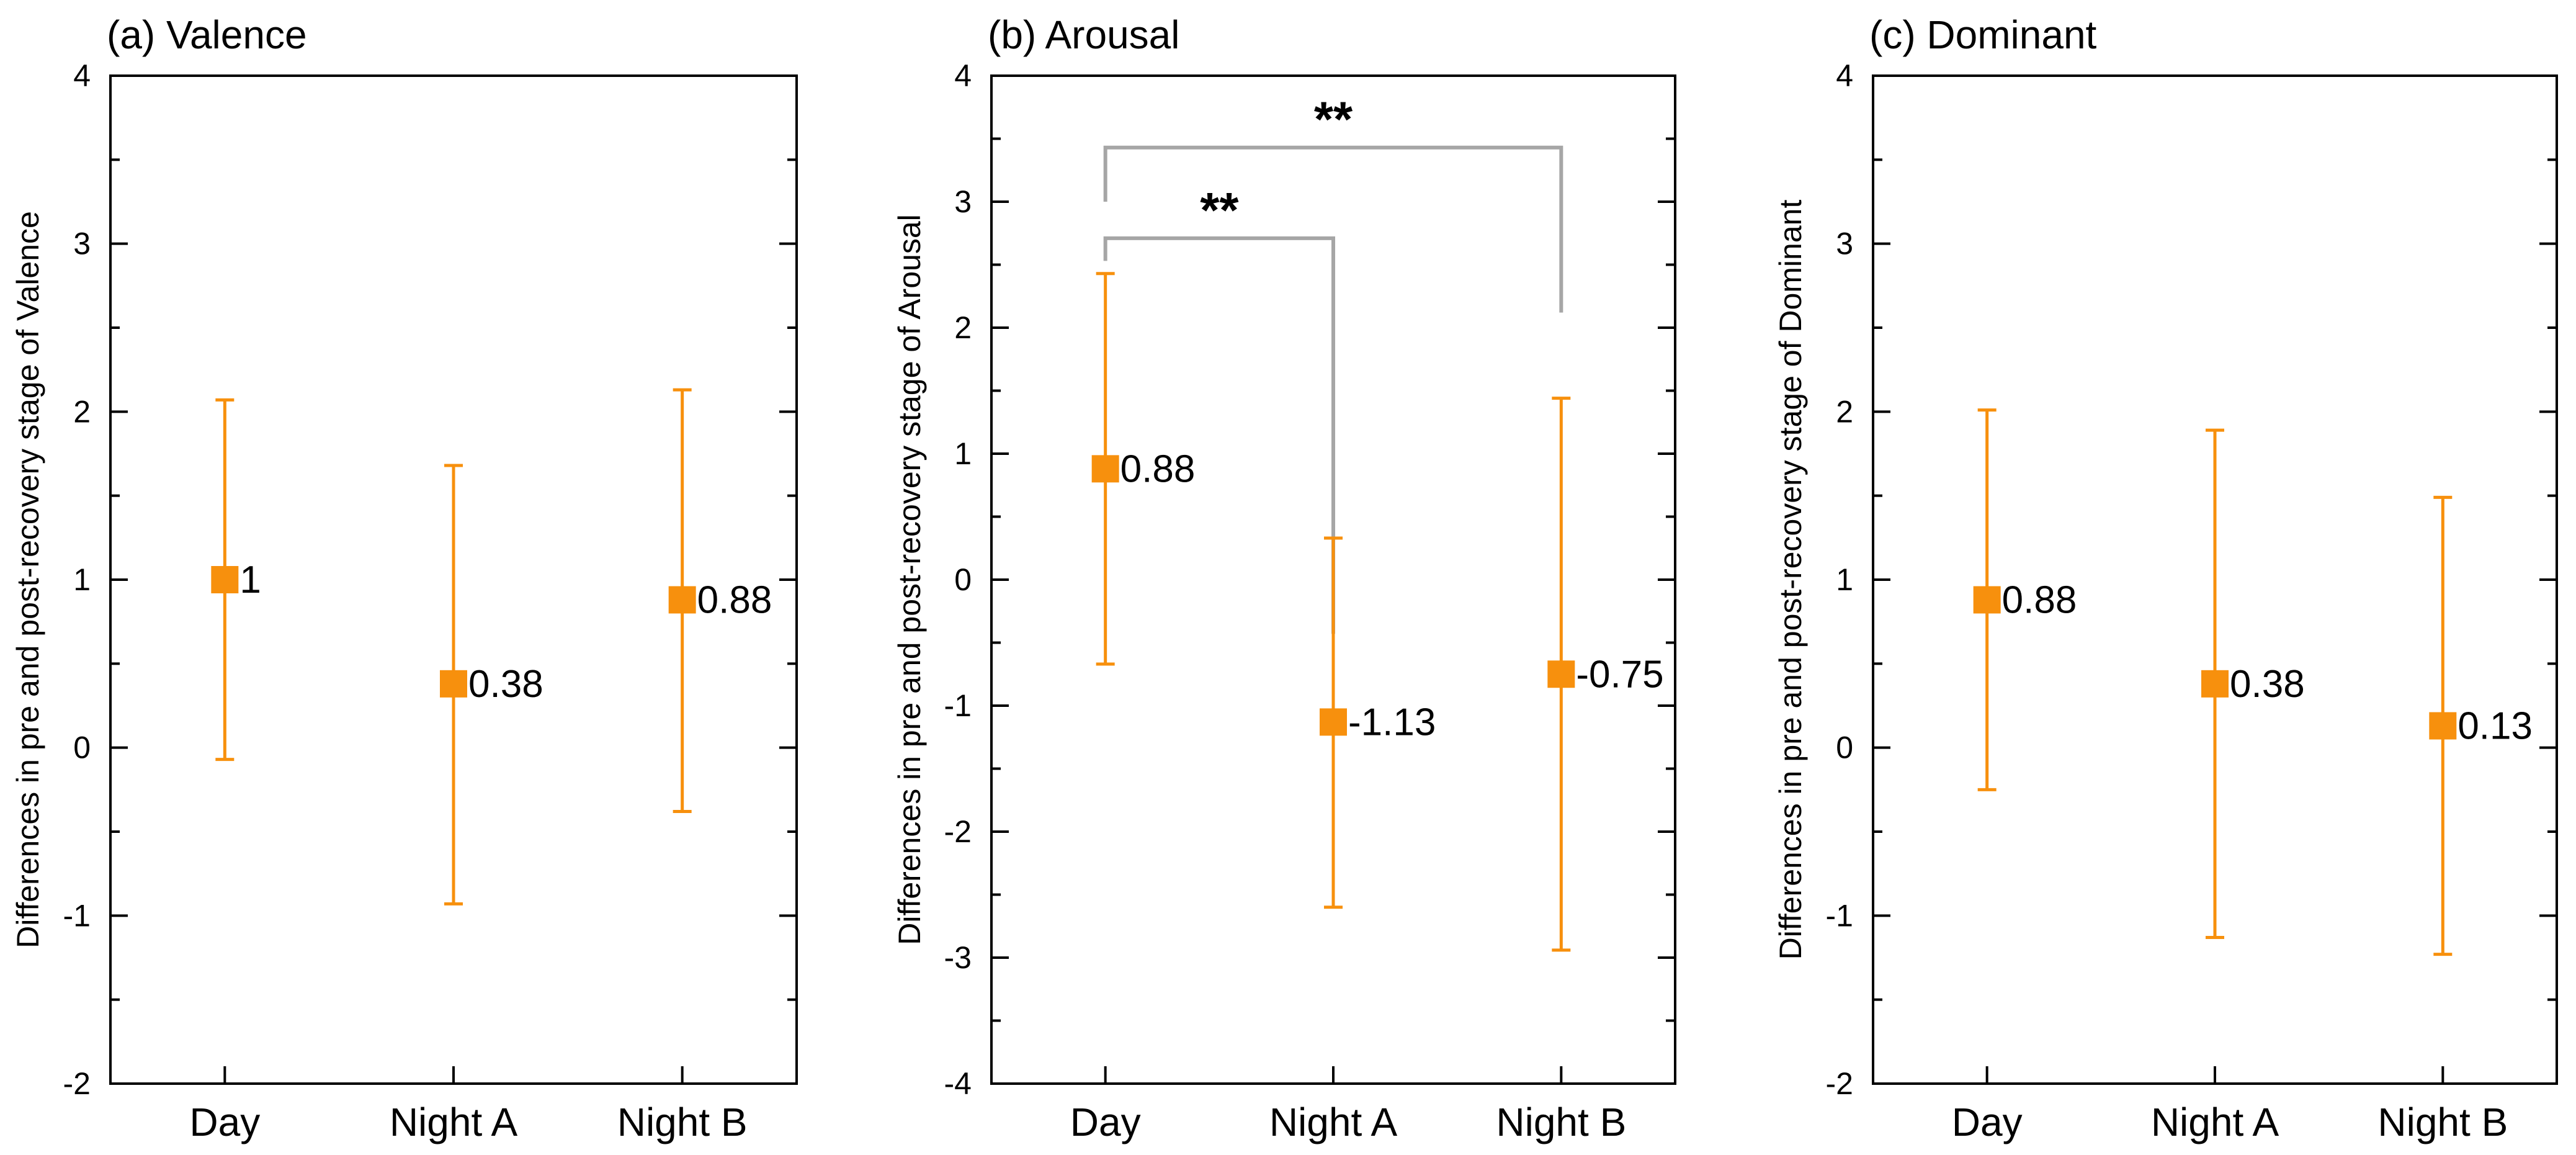 The width and height of the screenshot is (2576, 1155). What do you see at coordinates (958, 957) in the screenshot?
I see `y-tick-label: -3` at bounding box center [958, 957].